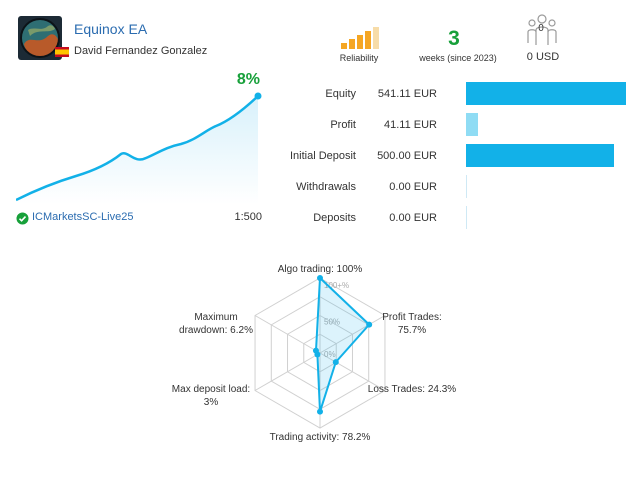 The height and width of the screenshot is (480, 640). Describe the element at coordinates (330, 354) in the screenshot. I see `radar-scale-label: 0%` at that location.